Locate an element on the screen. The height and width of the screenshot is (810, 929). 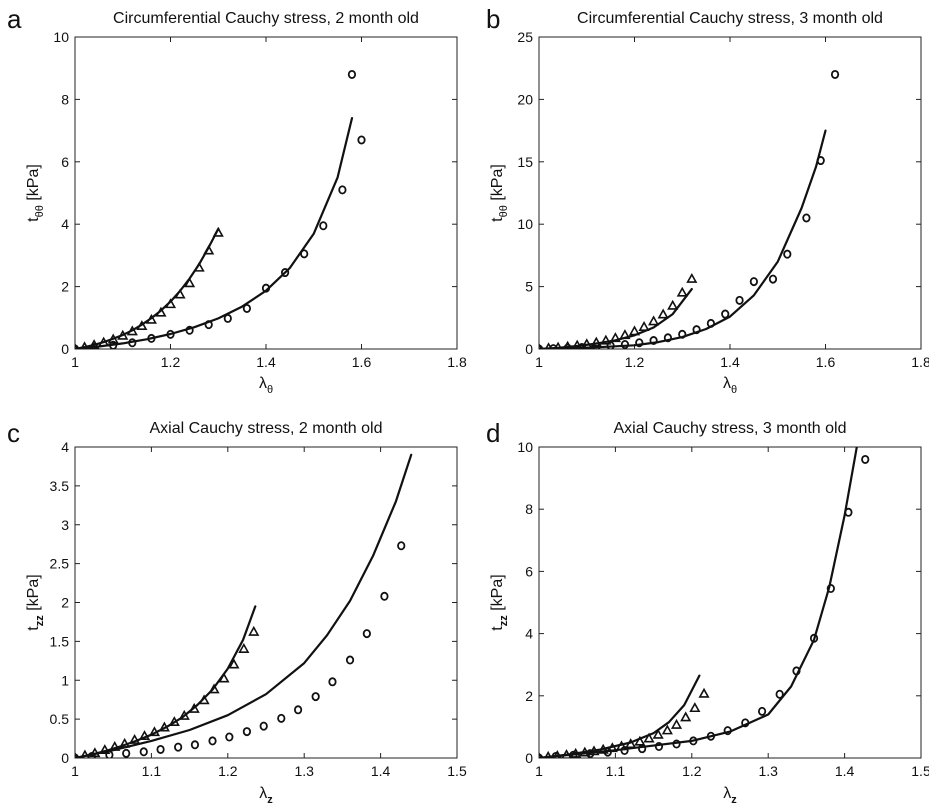
chart-title: Axial Cauchy stress, 3 month old is located at coordinates (730, 428).